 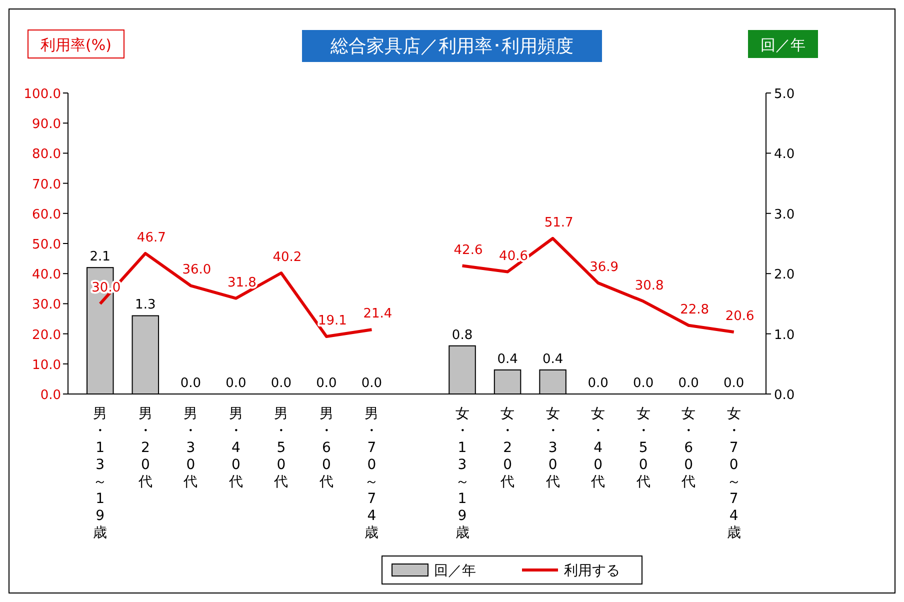 I want to click on data-label: 30.8, so click(x=649, y=286).